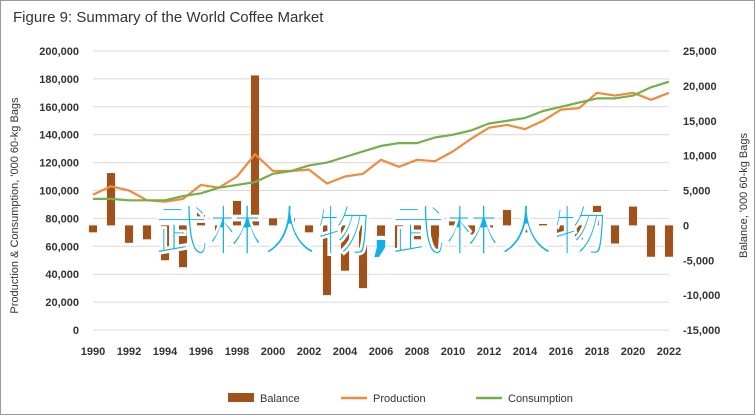 The height and width of the screenshot is (415, 755). What do you see at coordinates (669, 352) in the screenshot?
I see `x-tick-label: 2022` at bounding box center [669, 352].